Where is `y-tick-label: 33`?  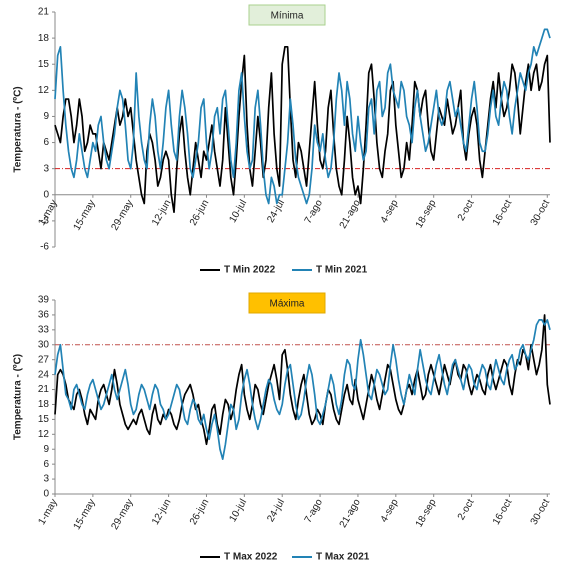
y-tick-label: 33 is located at coordinates (44, 329).